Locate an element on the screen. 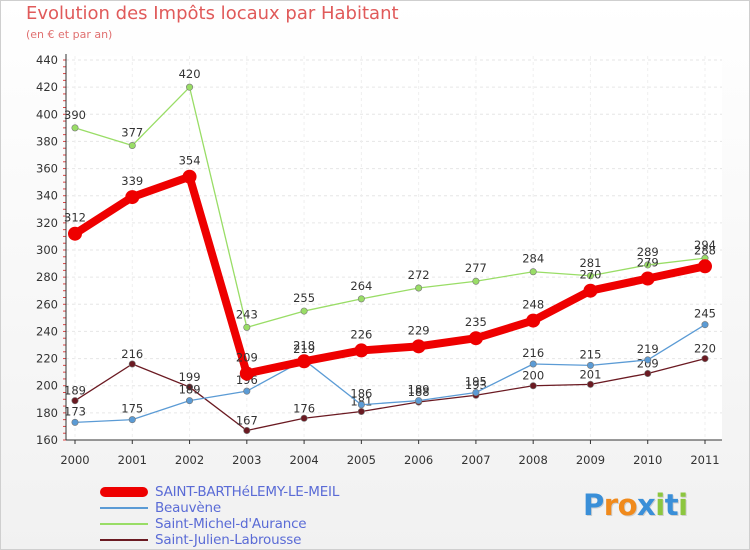 The image size is (750, 550). data-label: 255 is located at coordinates (304, 298).